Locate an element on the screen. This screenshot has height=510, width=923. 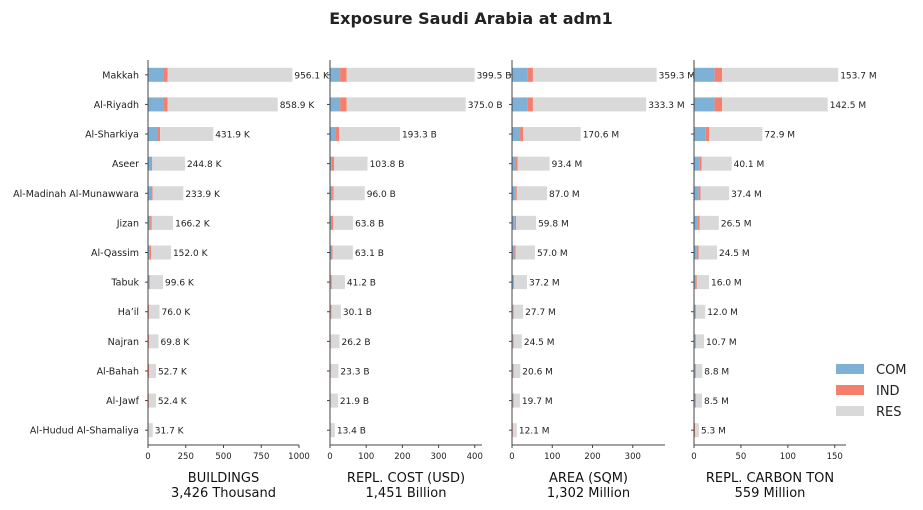
total-label: 20.6 M is located at coordinates (537, 372).